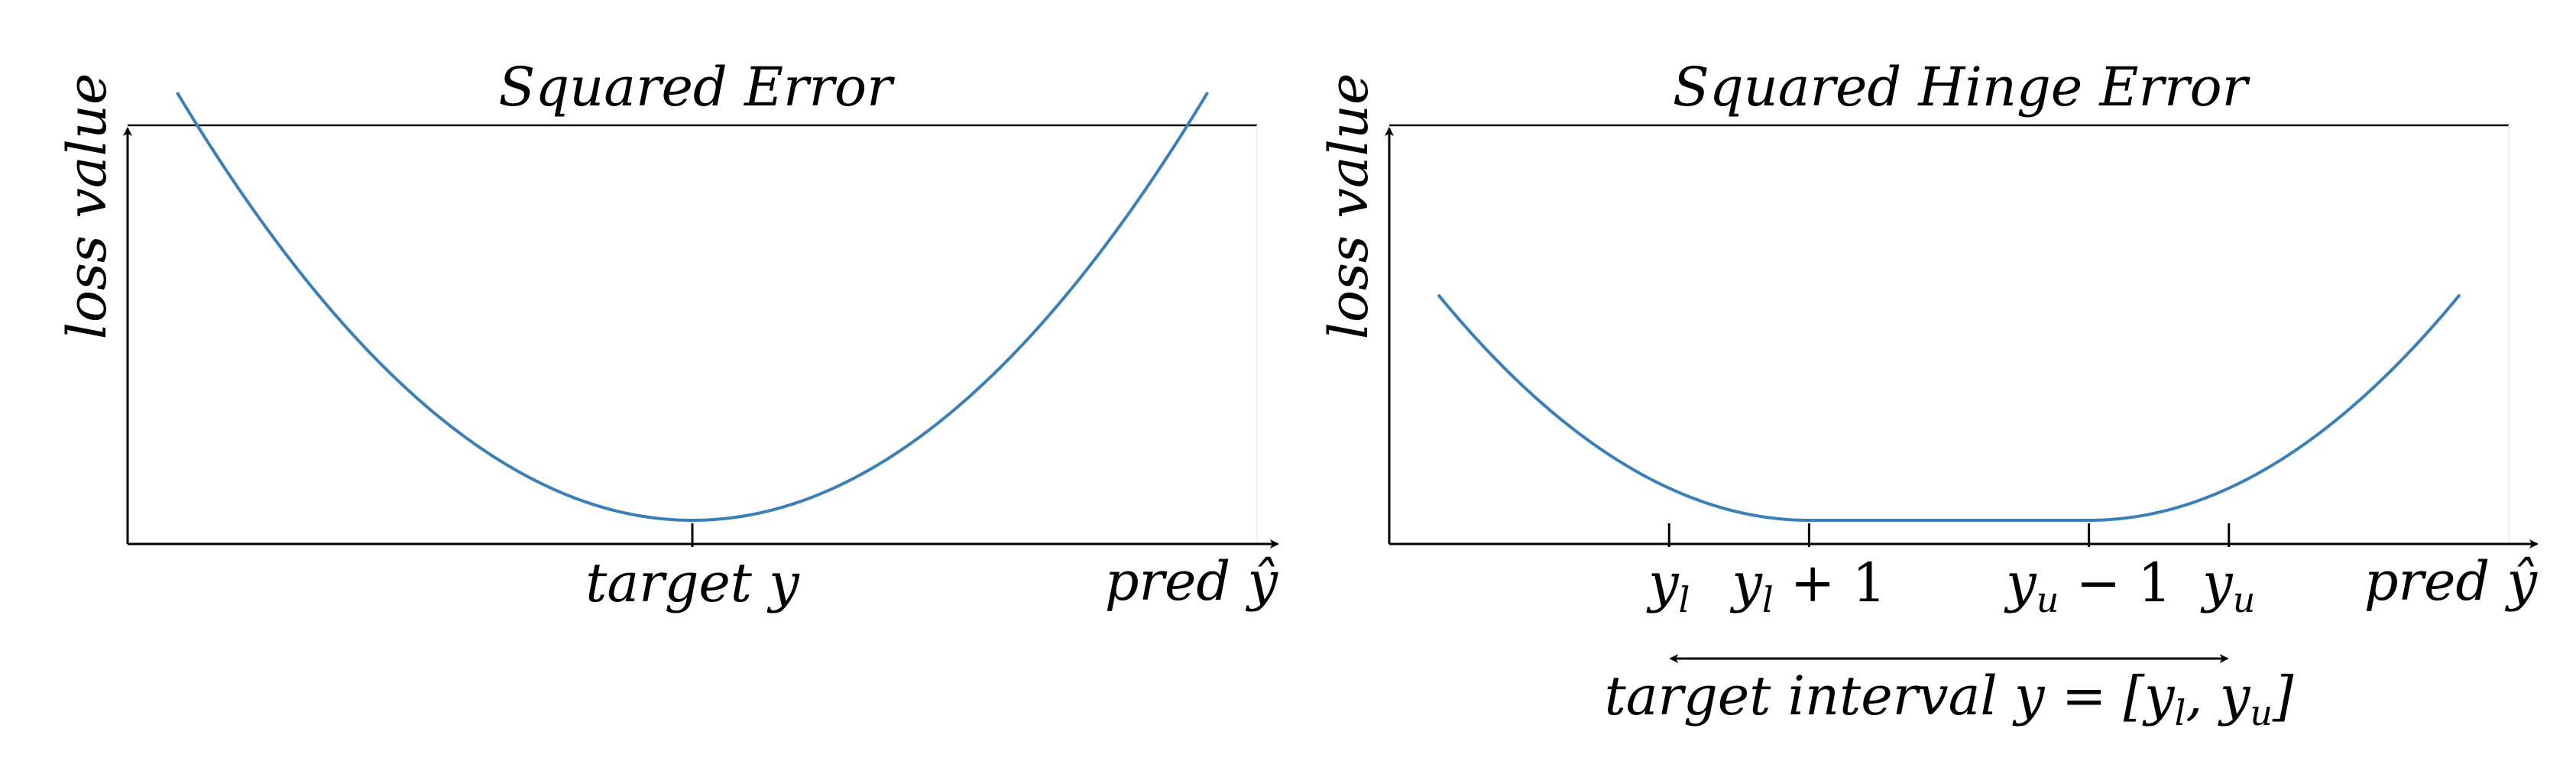 This screenshot has width=2576, height=764. Describe the element at coordinates (1962, 87) in the screenshot. I see `chart-title: Squared Hinge Error` at that location.